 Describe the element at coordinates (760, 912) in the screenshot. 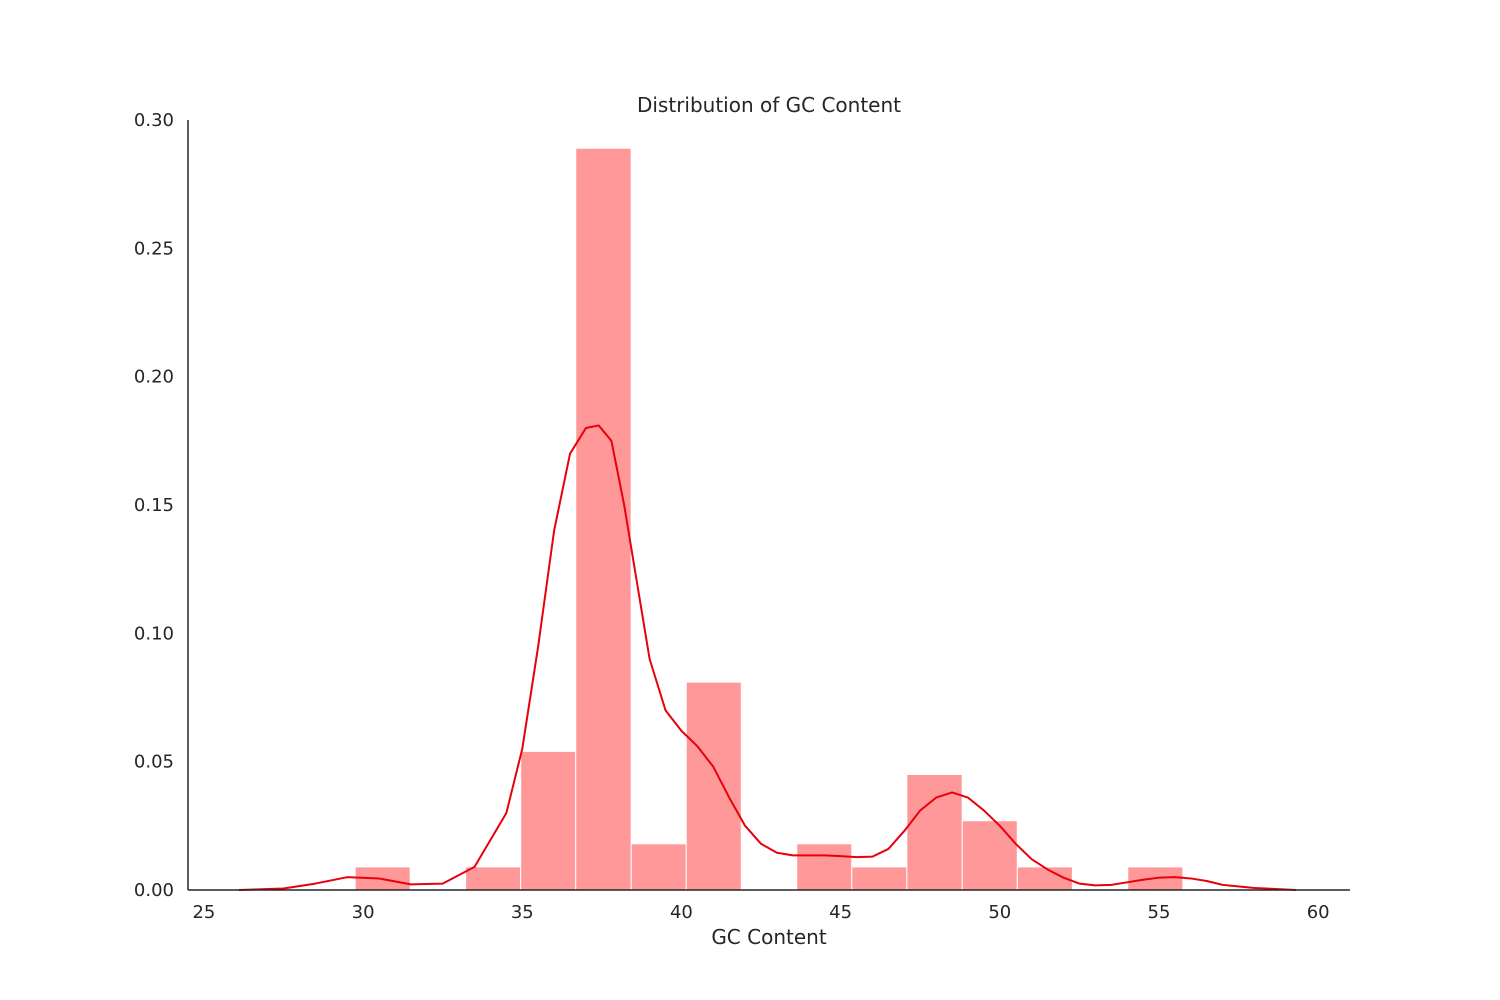

I see `x-axis-ticks: 25 30 35 40 45 50 55 60` at that location.